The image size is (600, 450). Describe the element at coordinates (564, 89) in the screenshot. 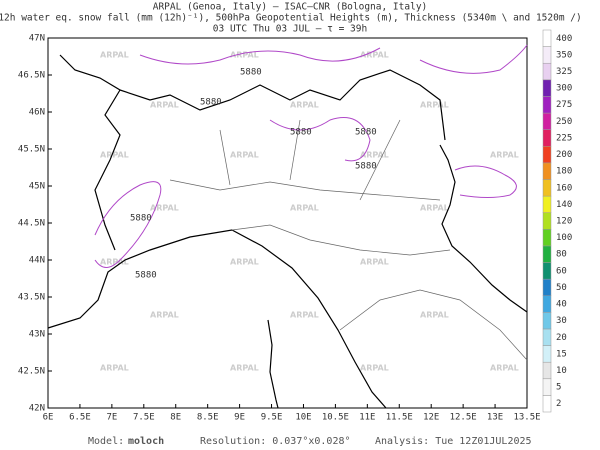

I see `colorbar-label: 300` at that location.